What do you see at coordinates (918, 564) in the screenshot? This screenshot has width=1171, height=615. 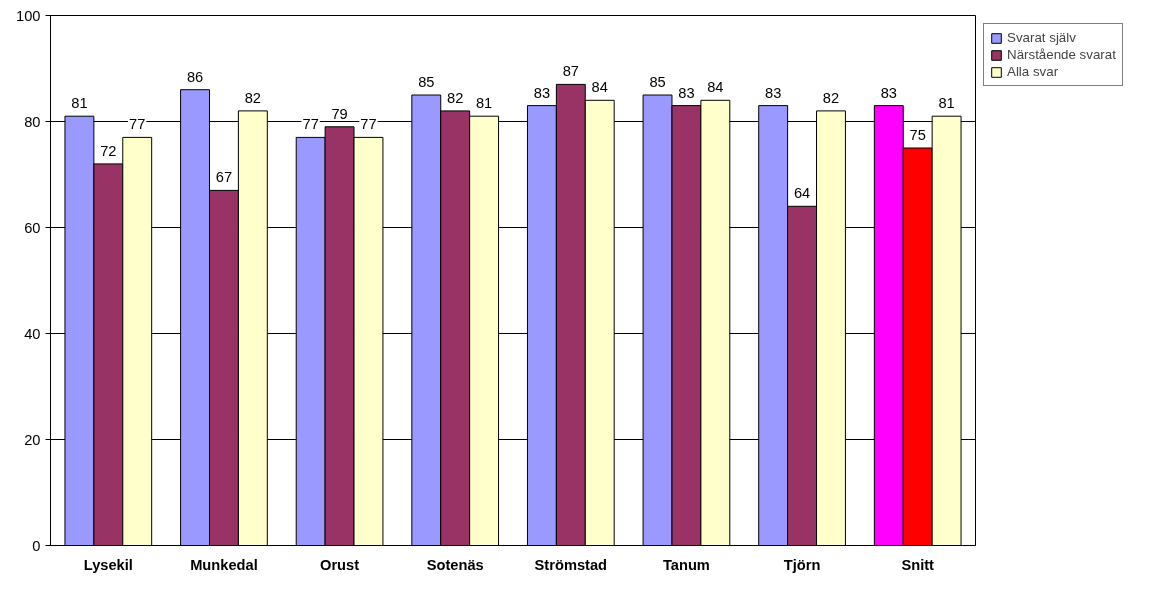 I see `x-tick-label: Snitt` at bounding box center [918, 564].